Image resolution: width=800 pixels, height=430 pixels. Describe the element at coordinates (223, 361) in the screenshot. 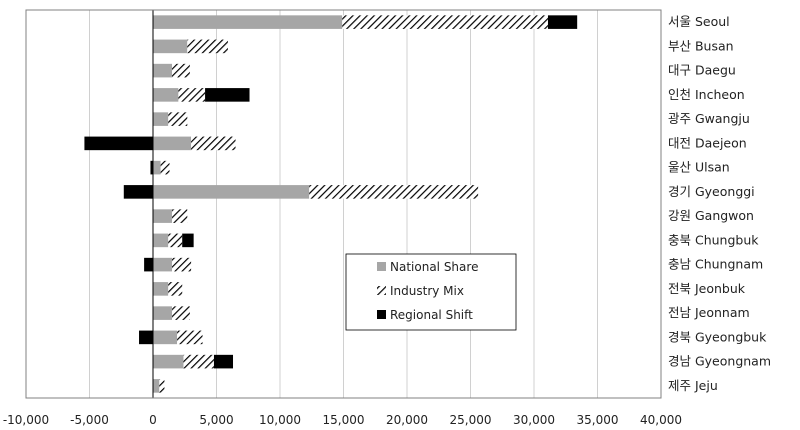

I see `bar-gyeongnam-regional-shift` at that location.